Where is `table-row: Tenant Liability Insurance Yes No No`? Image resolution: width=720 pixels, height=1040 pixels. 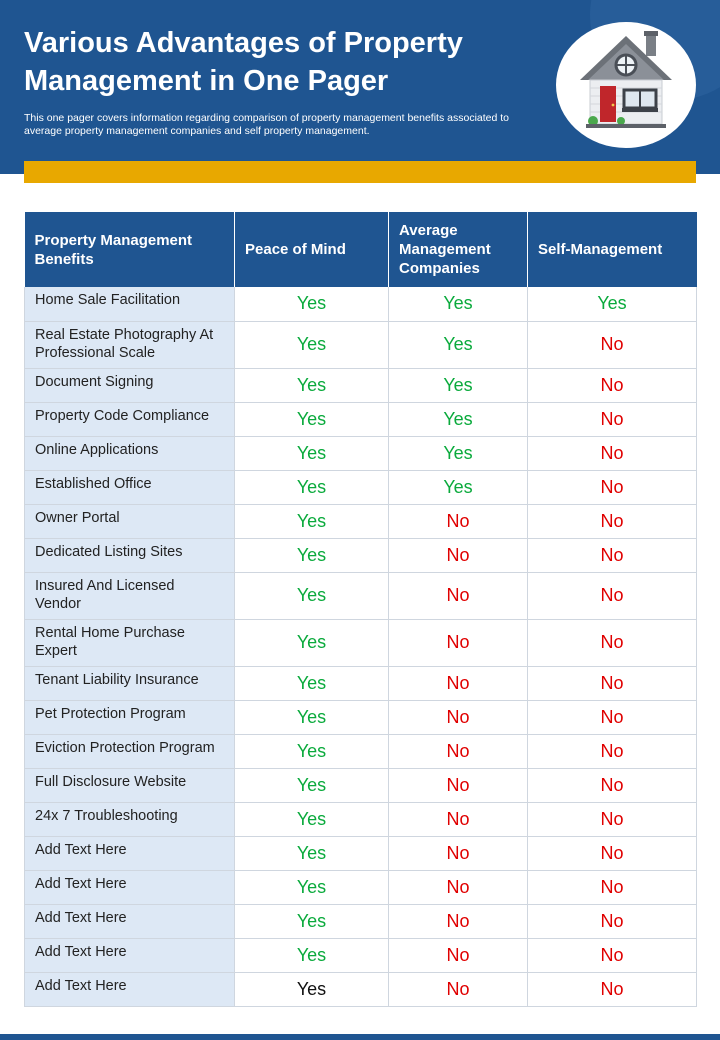
table-row: Tenant Liability Insurance Yes No No is located at coordinates (360, 683).